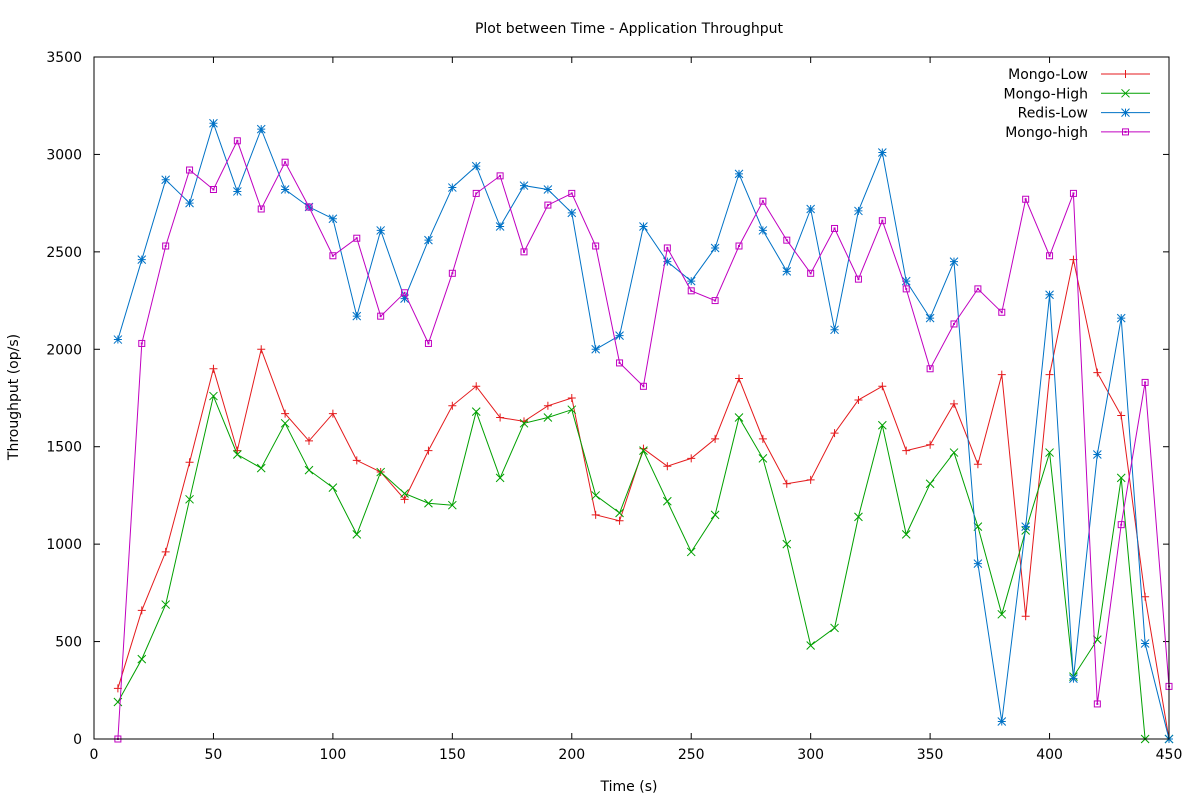  What do you see at coordinates (68, 643) in the screenshot?
I see `y-tick-label: 500` at bounding box center [68, 643].